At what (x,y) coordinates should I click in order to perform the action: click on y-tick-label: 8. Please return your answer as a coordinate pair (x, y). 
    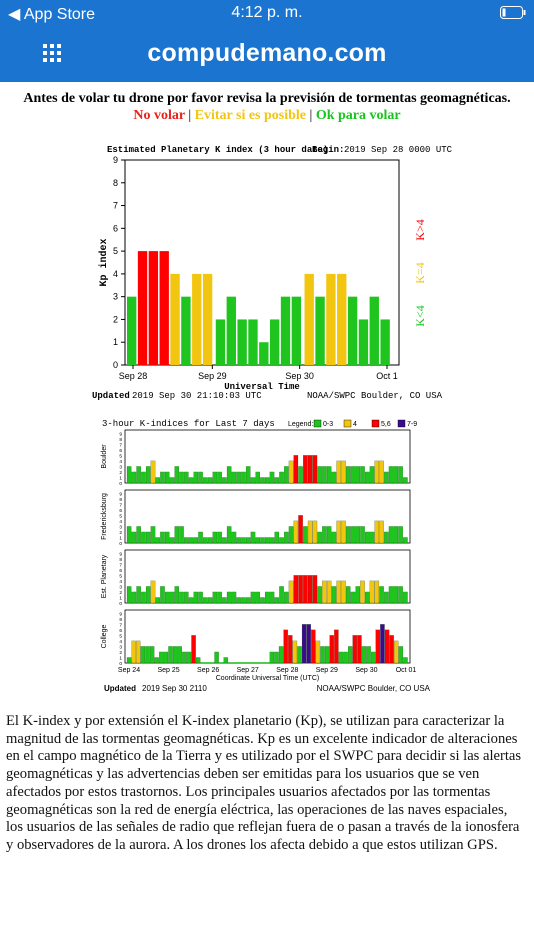
    Looking at the image, I should click on (120, 440).